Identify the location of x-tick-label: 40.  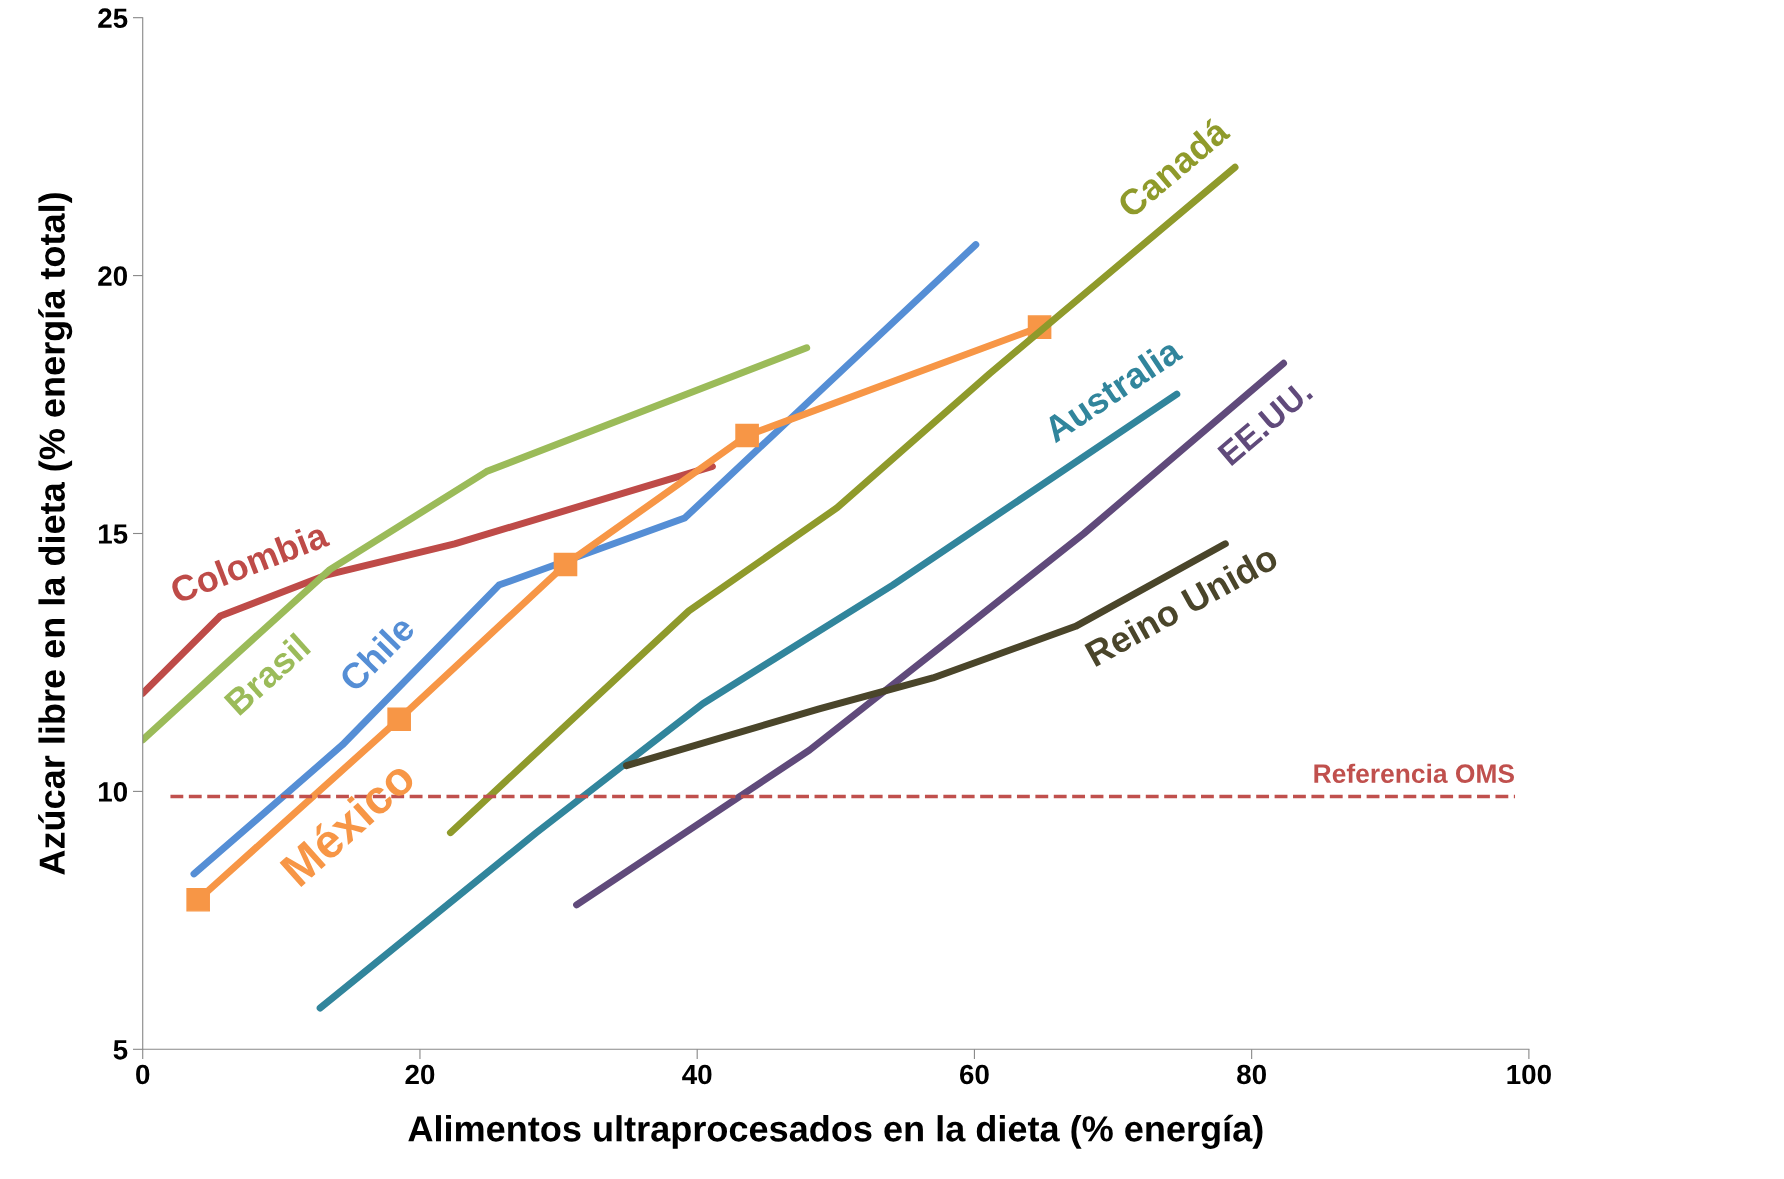
(697, 1074).